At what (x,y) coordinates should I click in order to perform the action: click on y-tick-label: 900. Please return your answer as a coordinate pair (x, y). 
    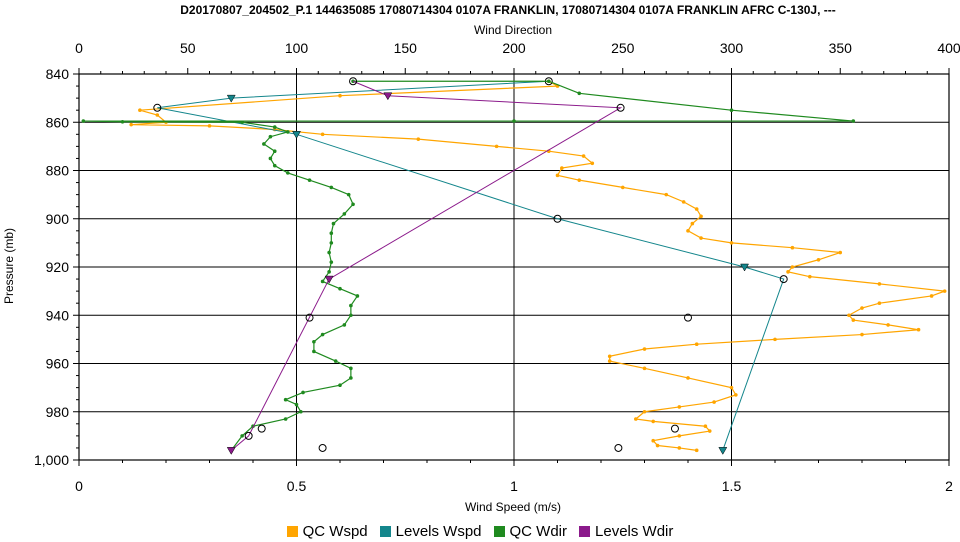
    Looking at the image, I should click on (58, 219).